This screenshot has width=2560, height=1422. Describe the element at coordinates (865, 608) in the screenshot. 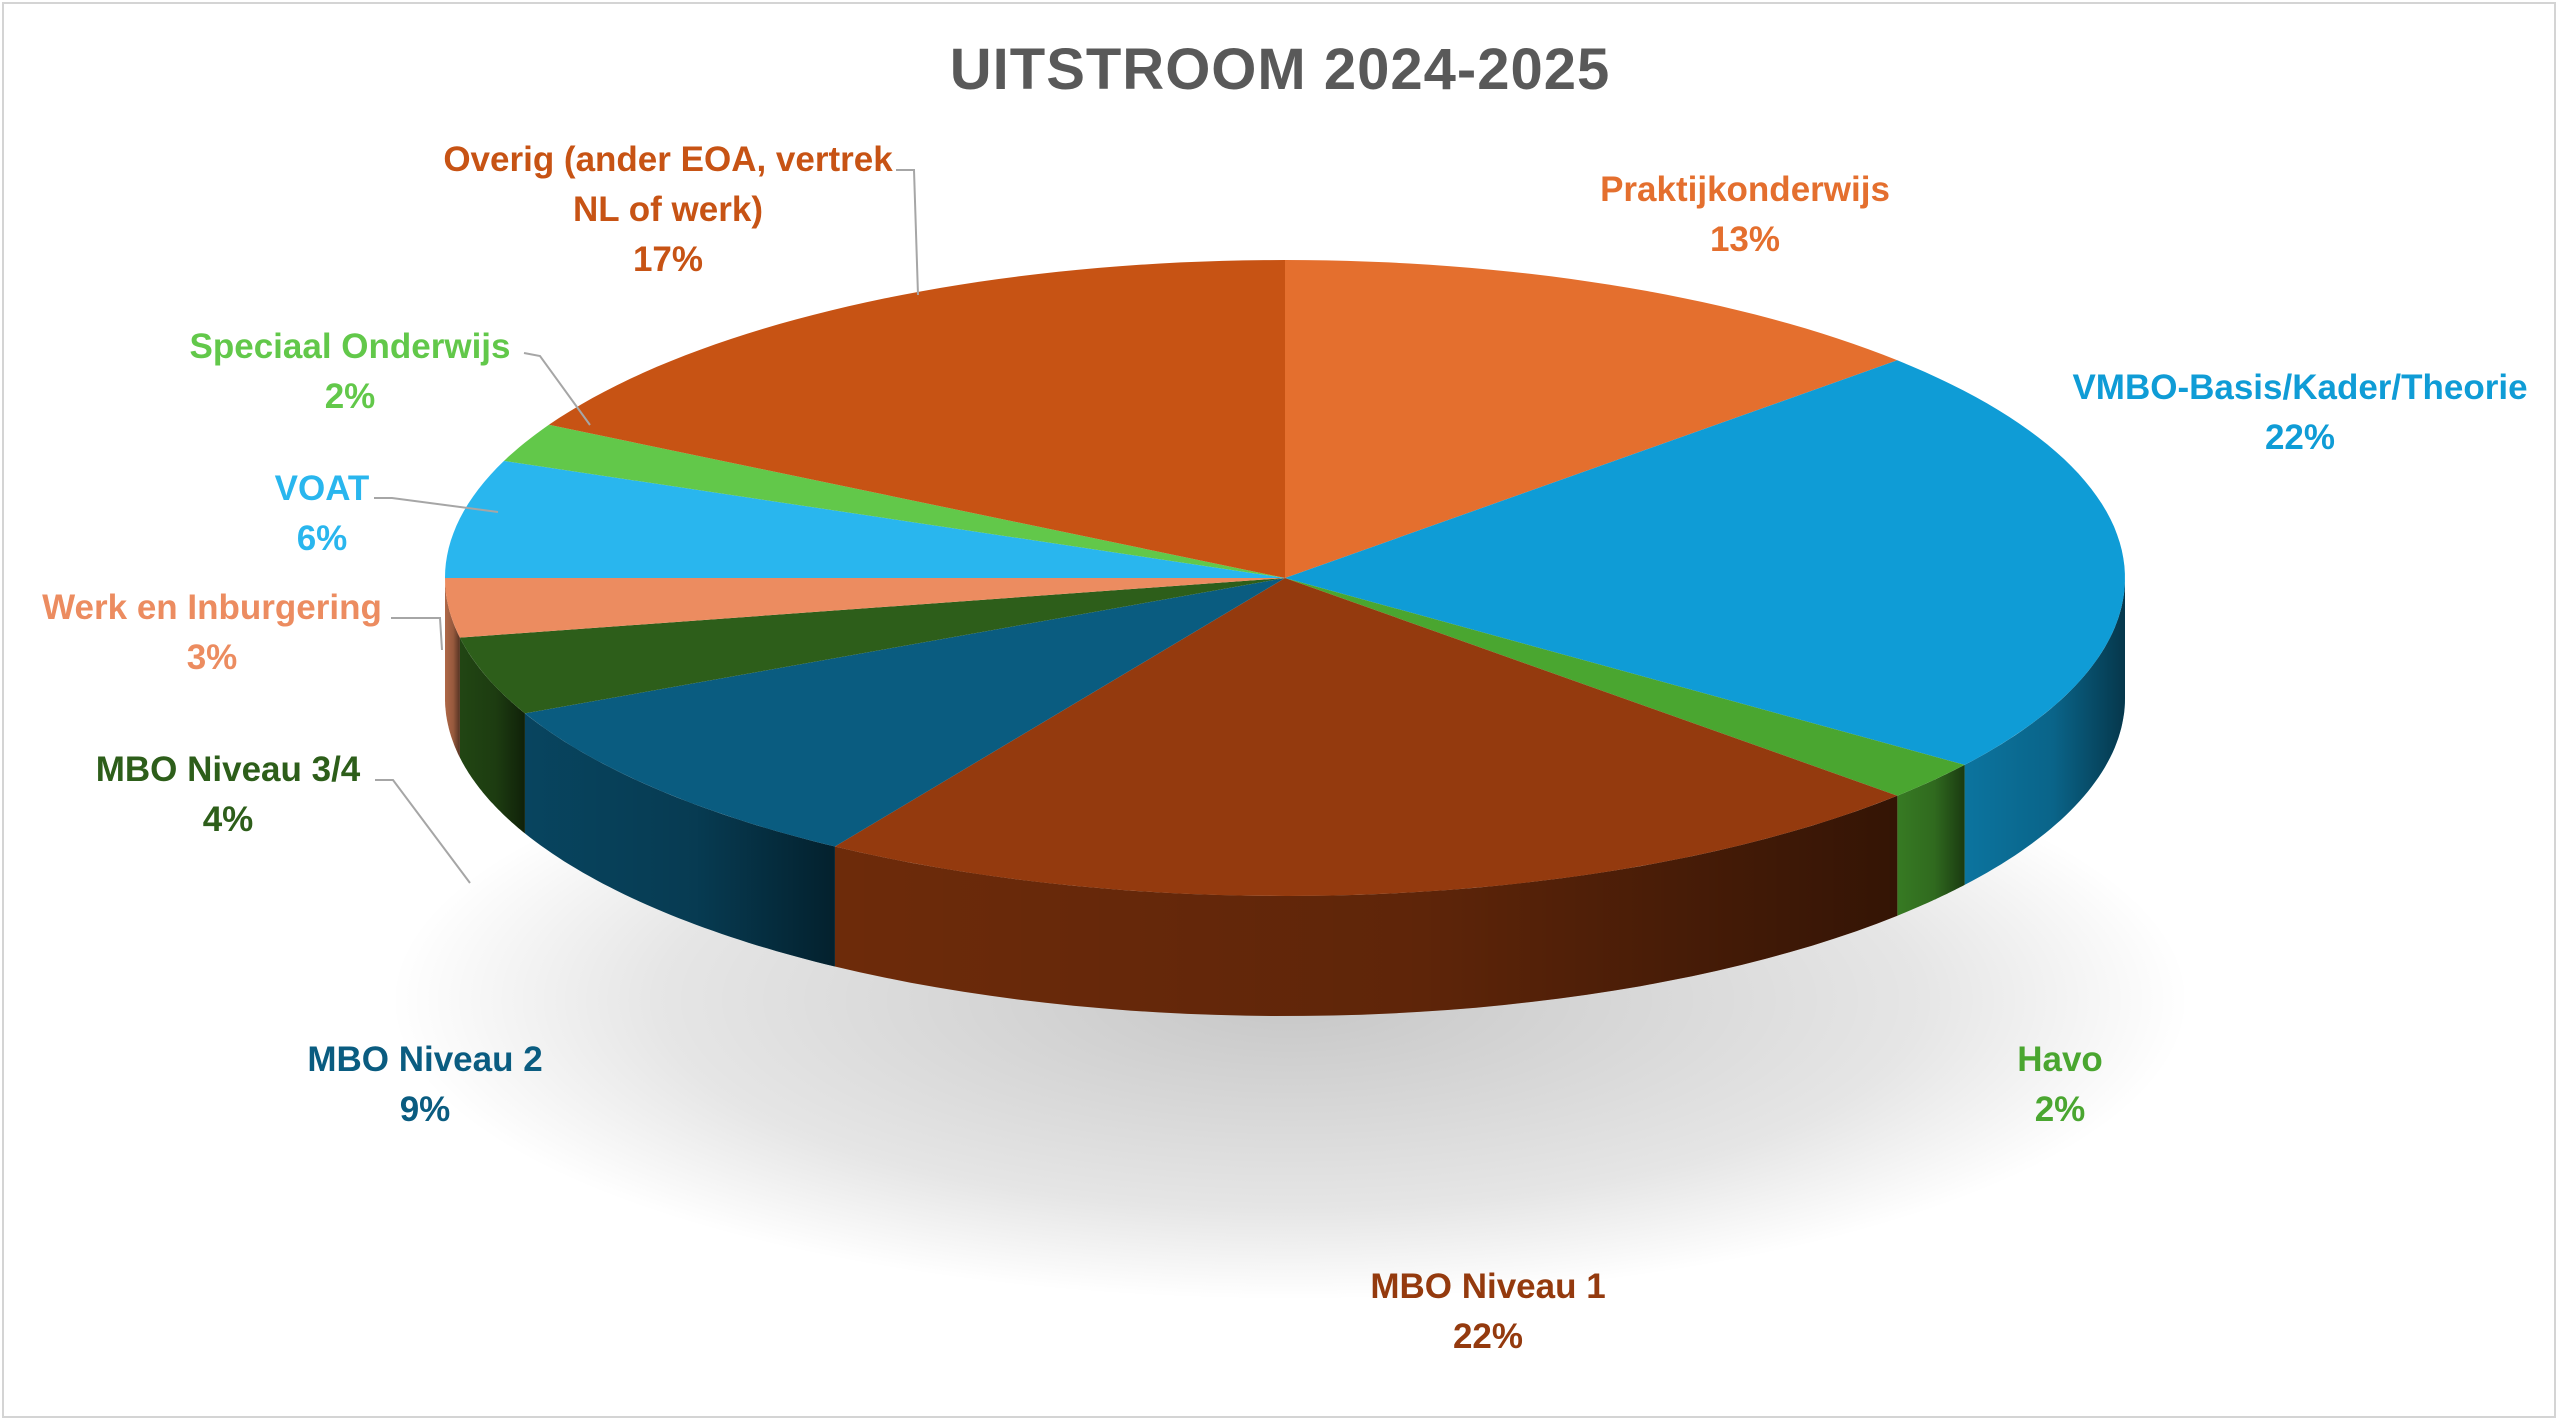

I see `pie-slice-werk-en-inburgering` at that location.